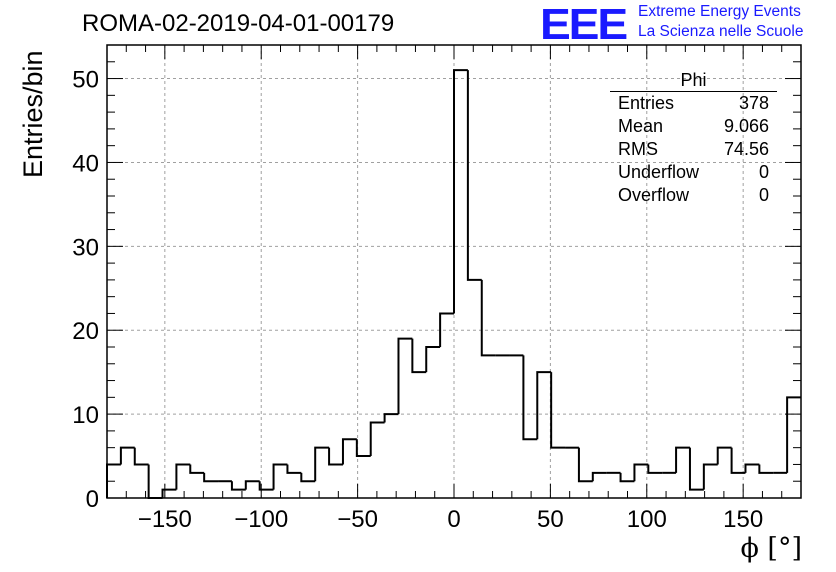  Describe the element at coordinates (771, 548) in the screenshot. I see `x-axis-label: ϕ [°]` at that location.